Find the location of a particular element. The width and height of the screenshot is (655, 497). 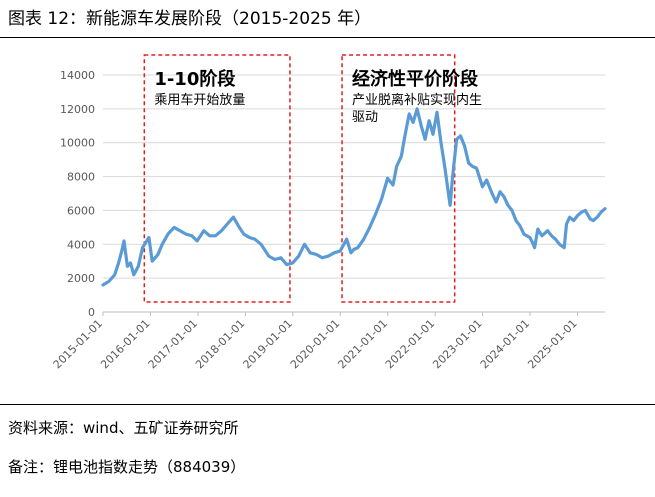

figure-title: 图表 12：新能源车发展阶段（2015-2025 年） is located at coordinates (190, 19).